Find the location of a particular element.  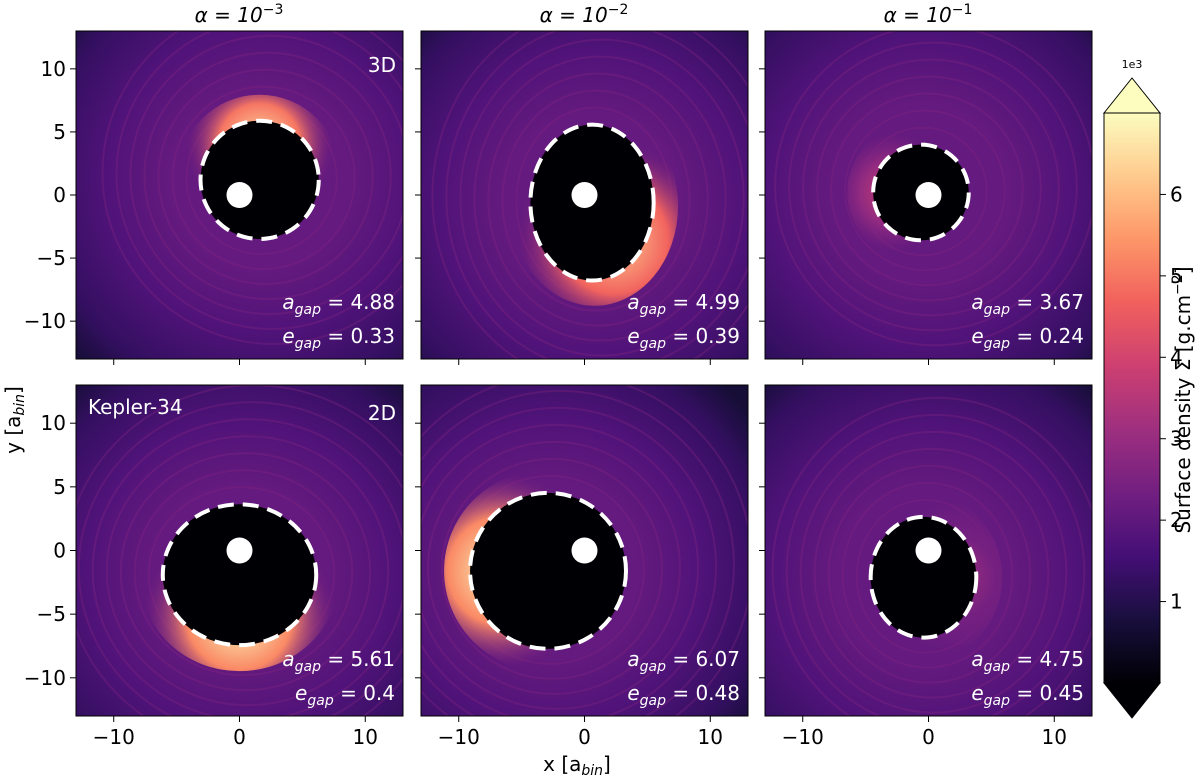

a-gap-annotation: agap = 3.67 is located at coordinates (1027, 304).